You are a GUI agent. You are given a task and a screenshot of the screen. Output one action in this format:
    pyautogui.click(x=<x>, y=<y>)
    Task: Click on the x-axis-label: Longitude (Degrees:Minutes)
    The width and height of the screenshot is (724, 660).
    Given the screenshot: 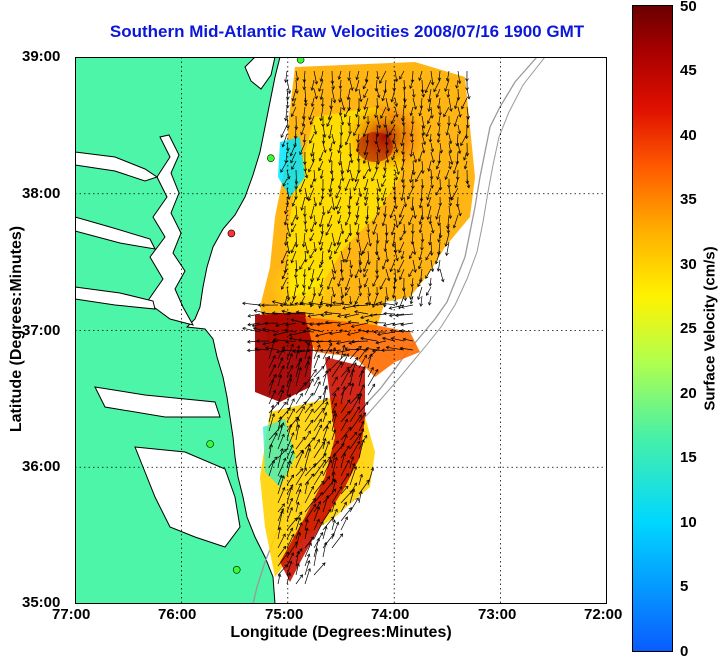 What is the action you would take?
    pyautogui.click(x=341, y=633)
    